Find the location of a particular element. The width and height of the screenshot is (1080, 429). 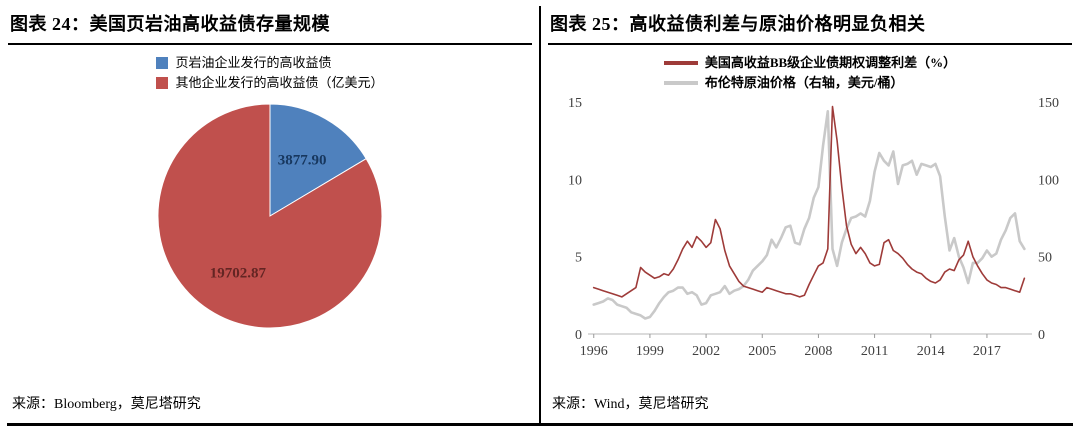

pie-legend-label-shale: 页岩油企业发行的高收益债 is located at coordinates (253, 62).